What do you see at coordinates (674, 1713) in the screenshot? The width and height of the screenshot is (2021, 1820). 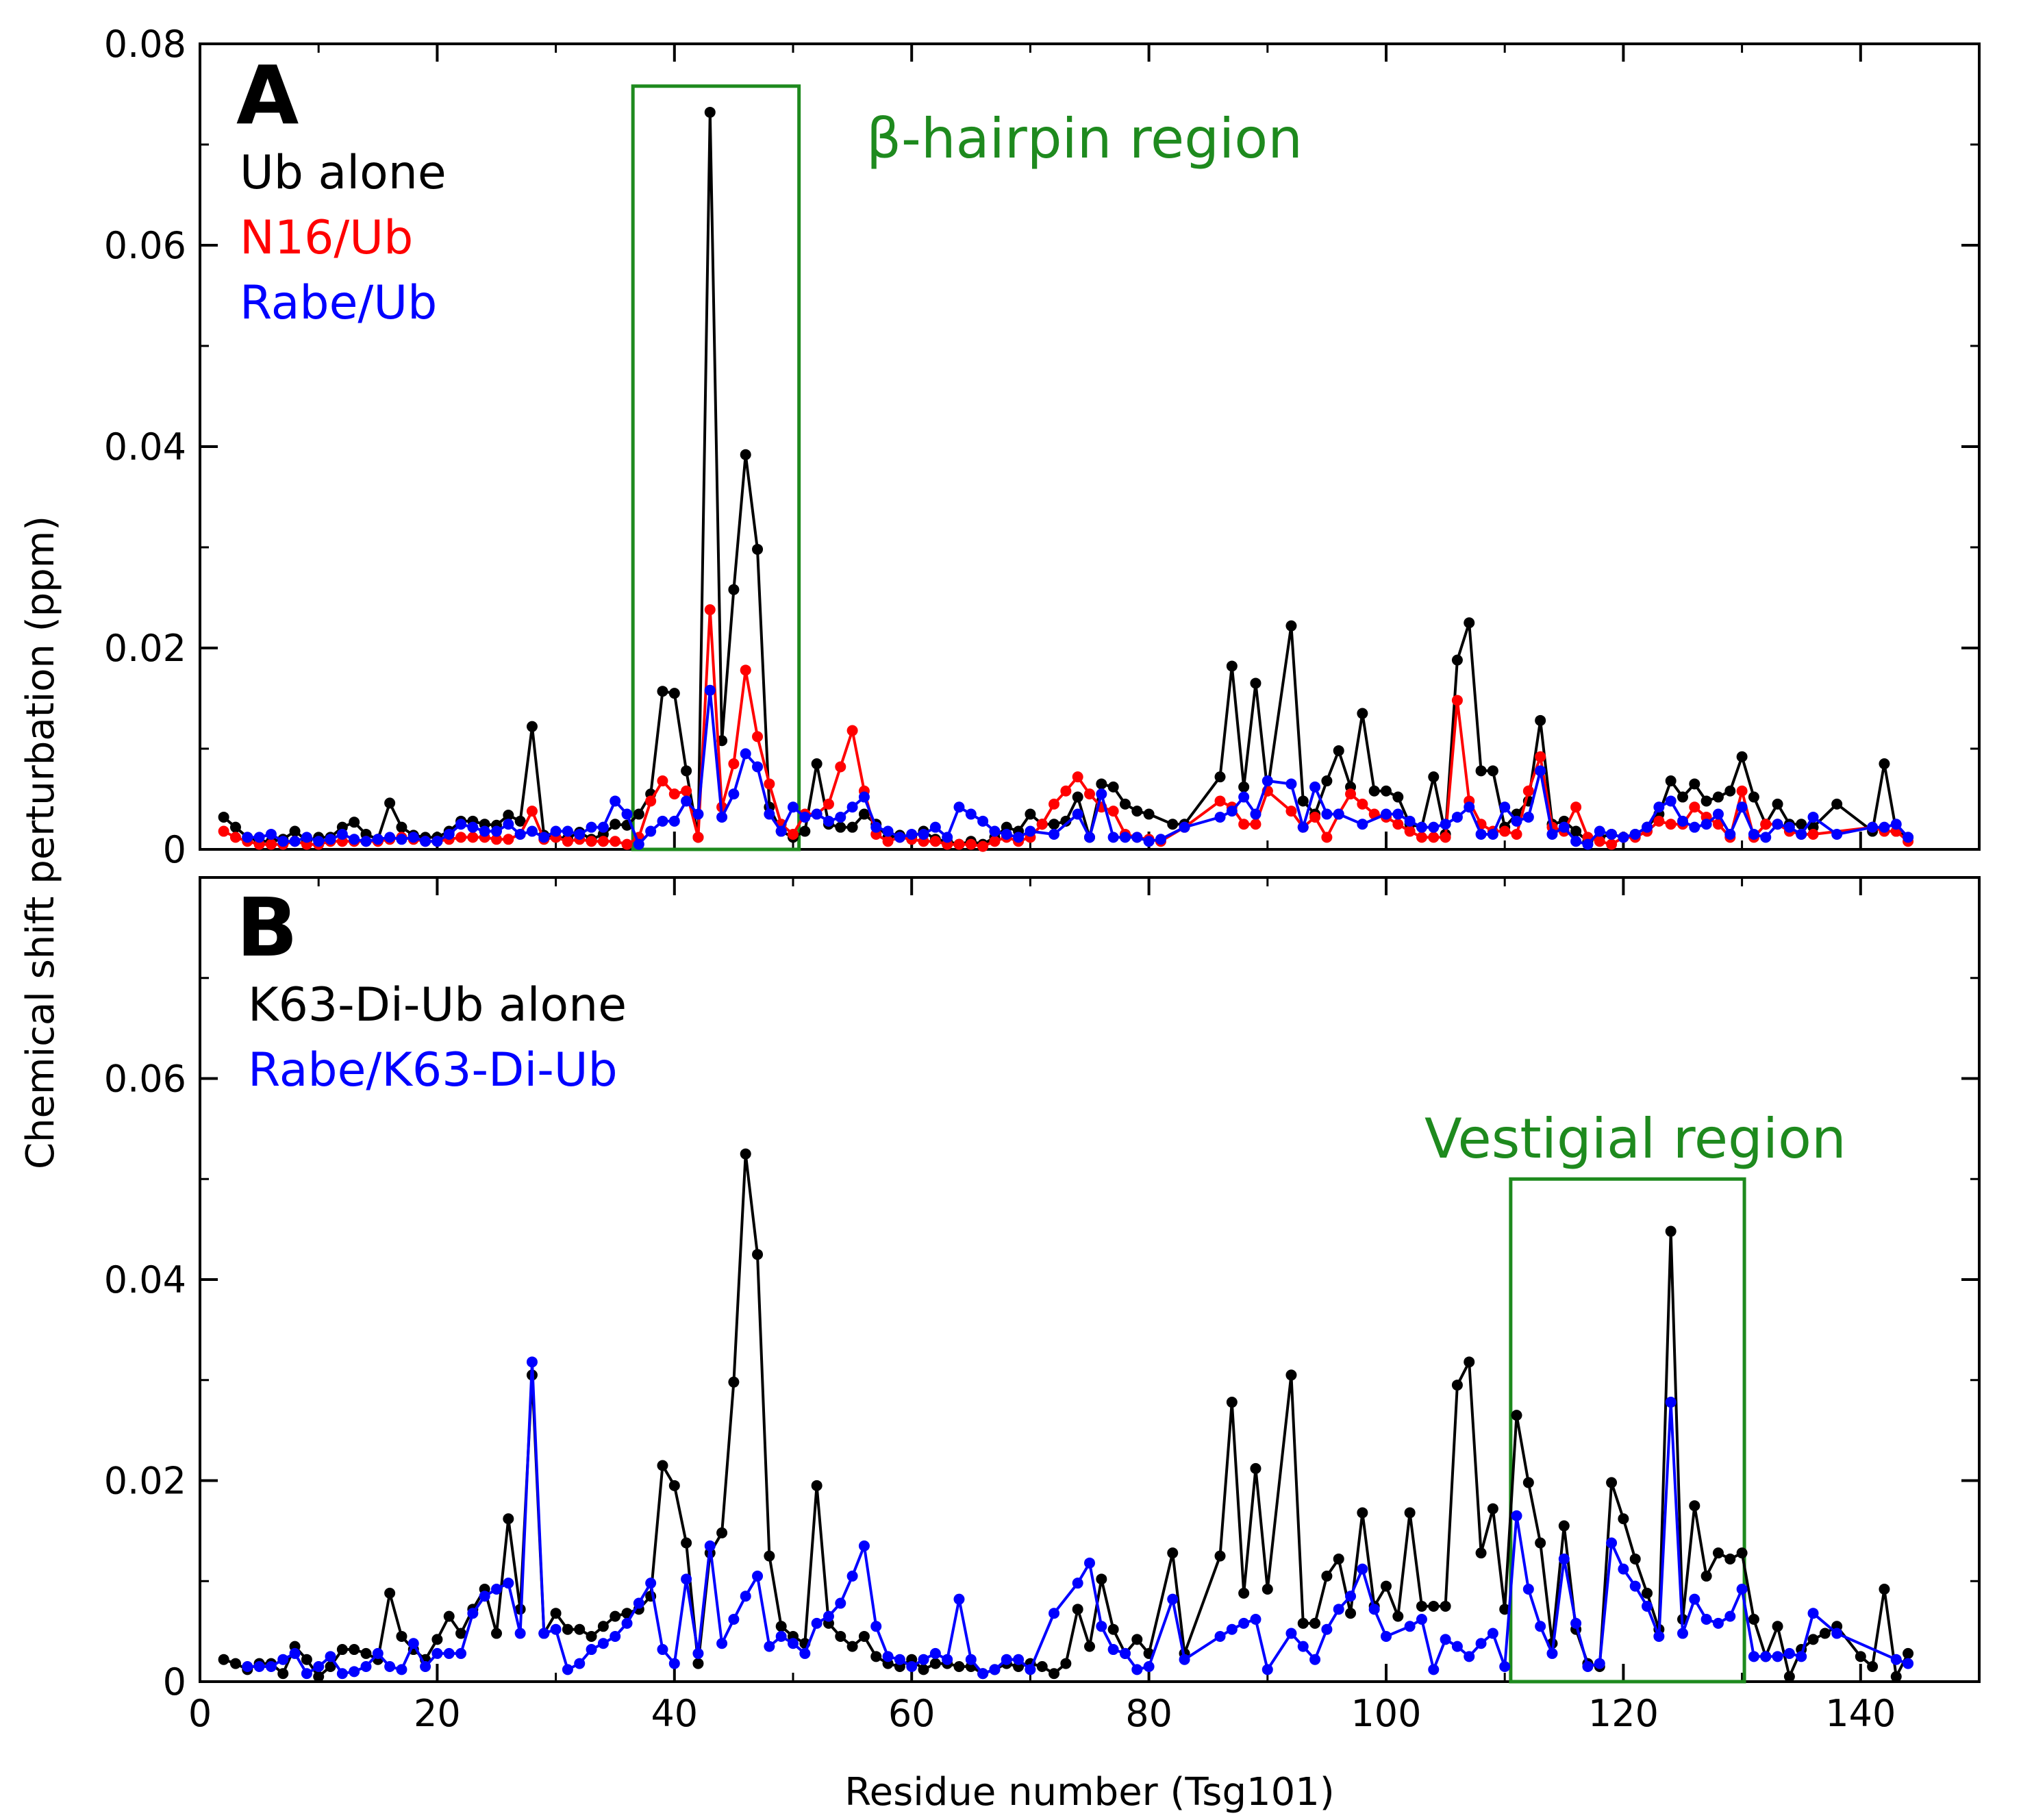 I see `xtick-label: 40` at bounding box center [674, 1713].